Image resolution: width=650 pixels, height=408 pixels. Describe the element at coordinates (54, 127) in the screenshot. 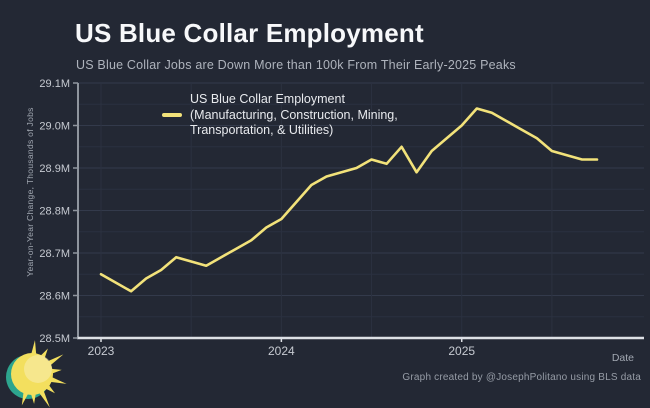

I see `y-tick-label: 29.0M` at that location.